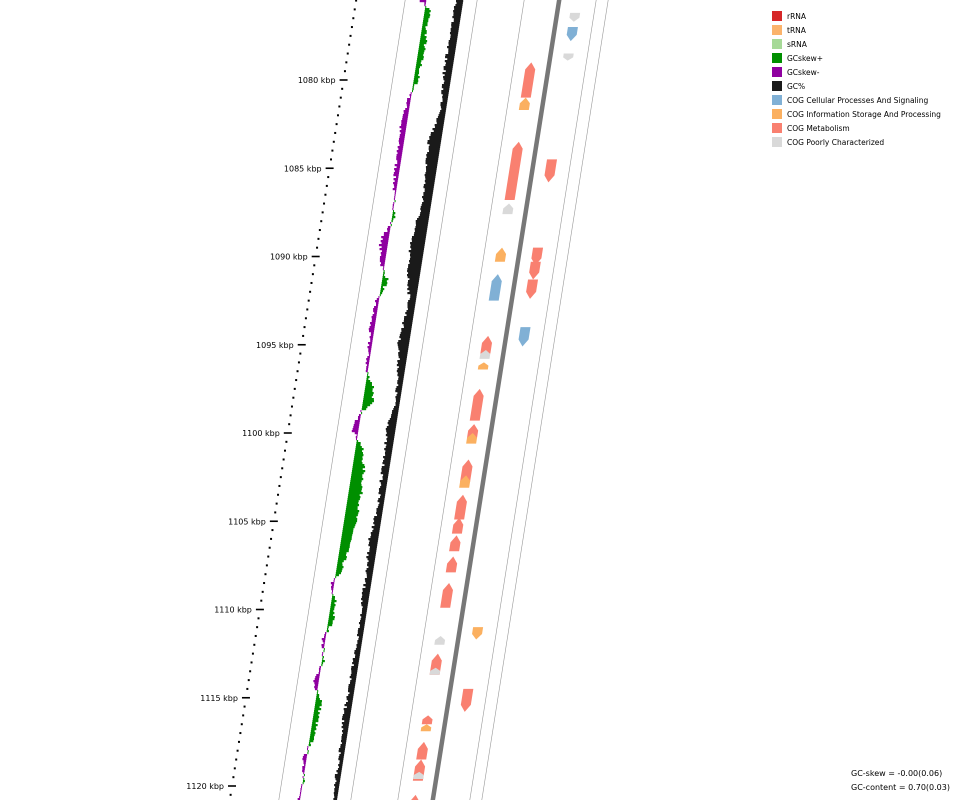 The image size is (960, 800). What do you see at coordinates (864, 114) in the screenshot?
I see `legend-label: COG Information Storage And Processing` at bounding box center [864, 114].